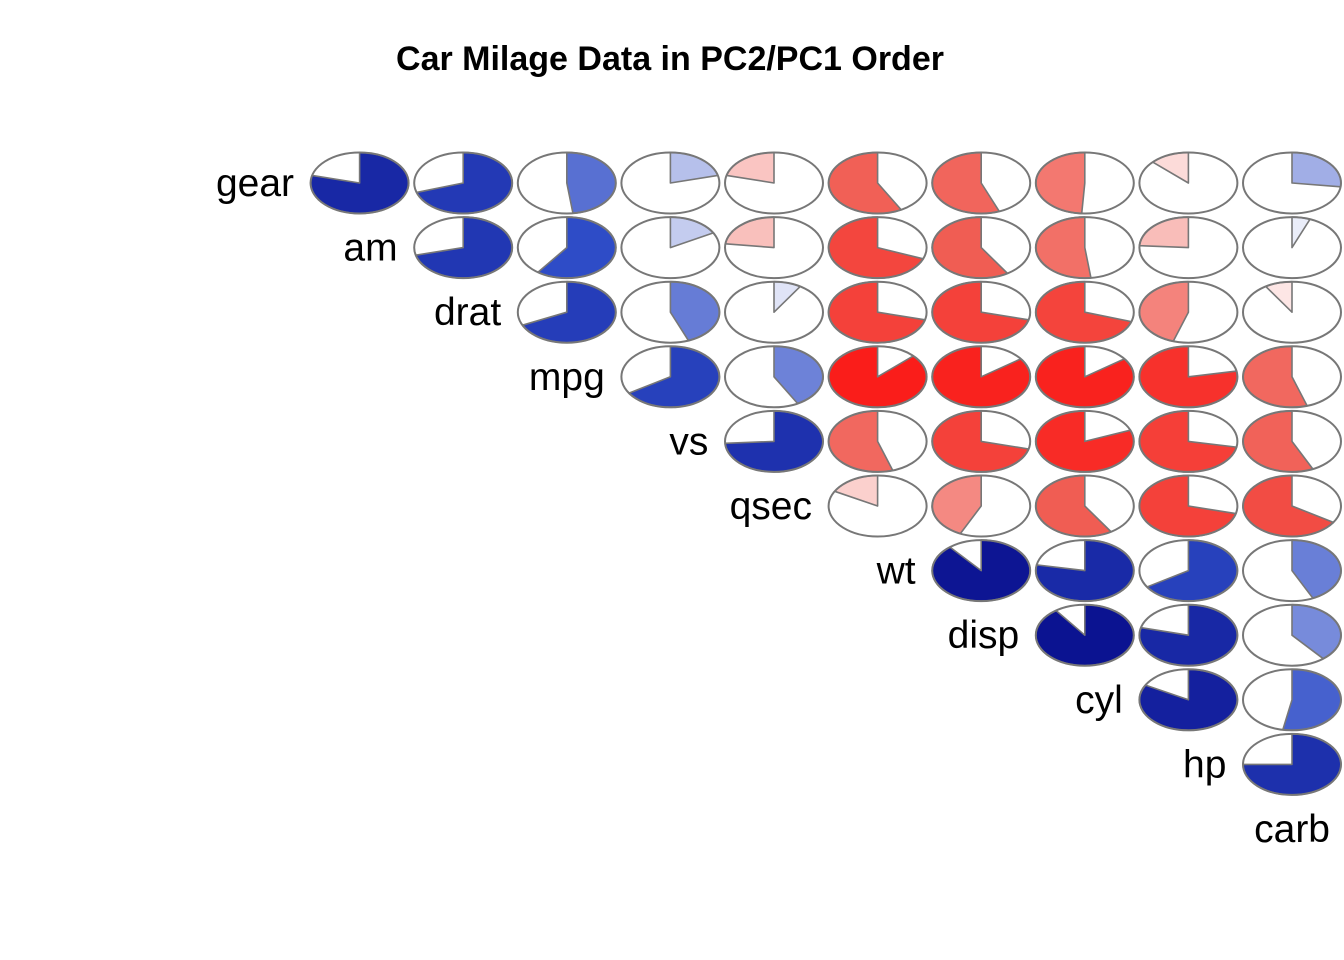  I want to click on cell-vs-carb, so click(1292, 441).